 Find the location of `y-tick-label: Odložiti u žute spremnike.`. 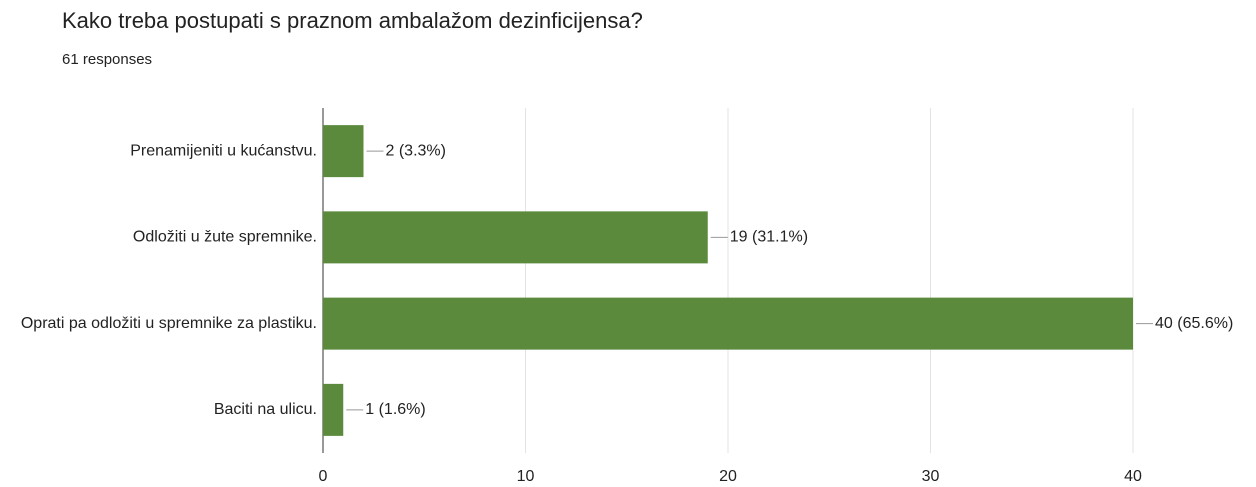

y-tick-label: Odložiti u žute spremnike. is located at coordinates (225, 237).